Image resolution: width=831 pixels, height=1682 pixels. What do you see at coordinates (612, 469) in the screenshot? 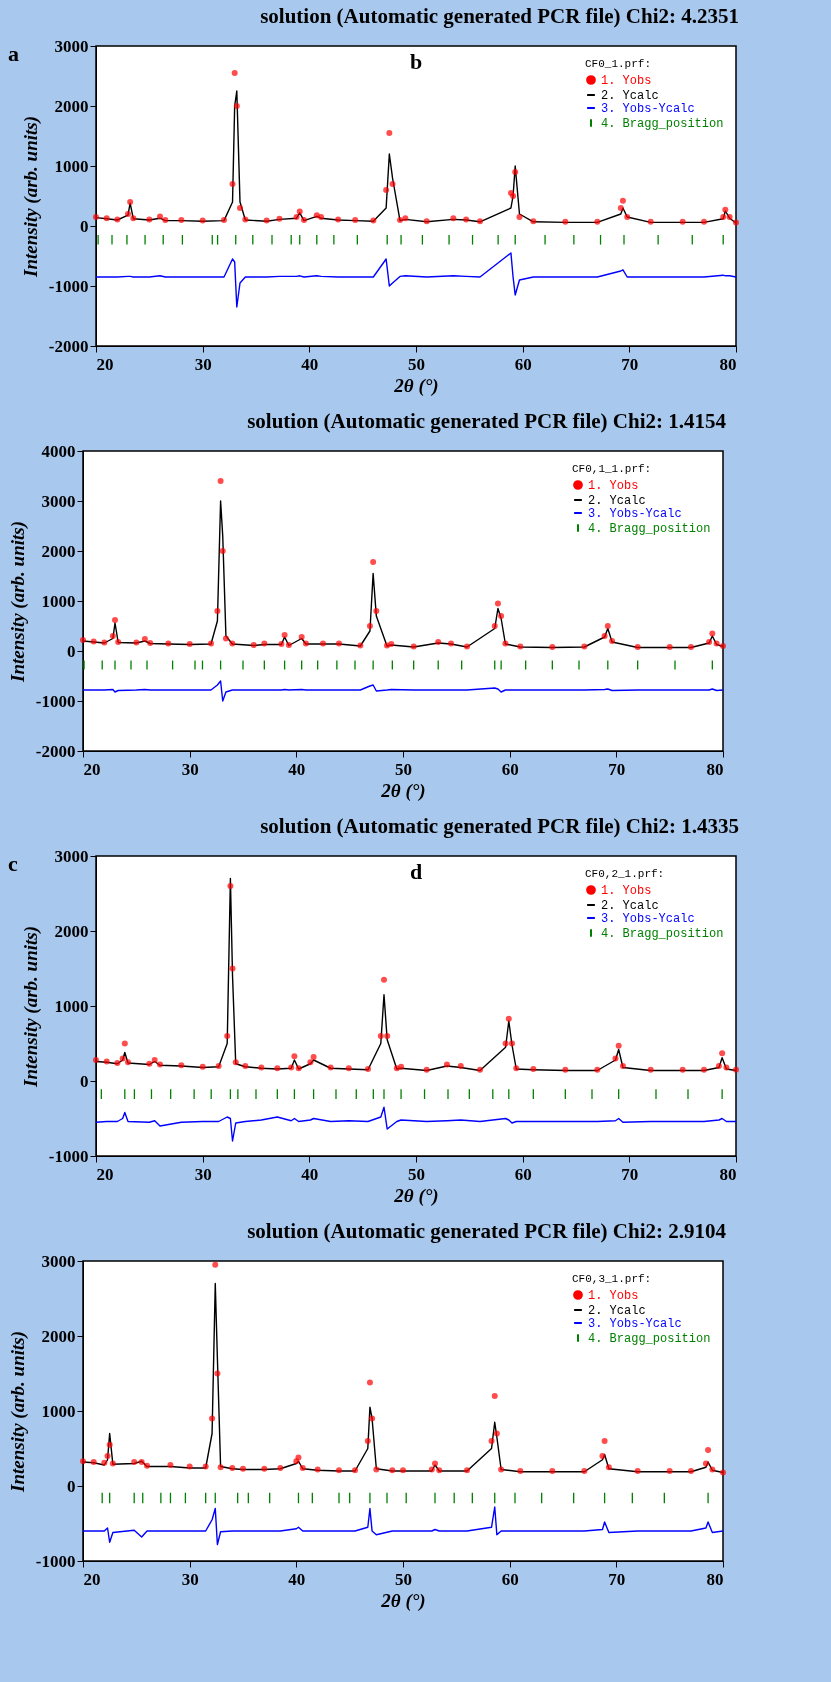
I see `legend-title: CF0,1_1.prf:` at bounding box center [612, 469].